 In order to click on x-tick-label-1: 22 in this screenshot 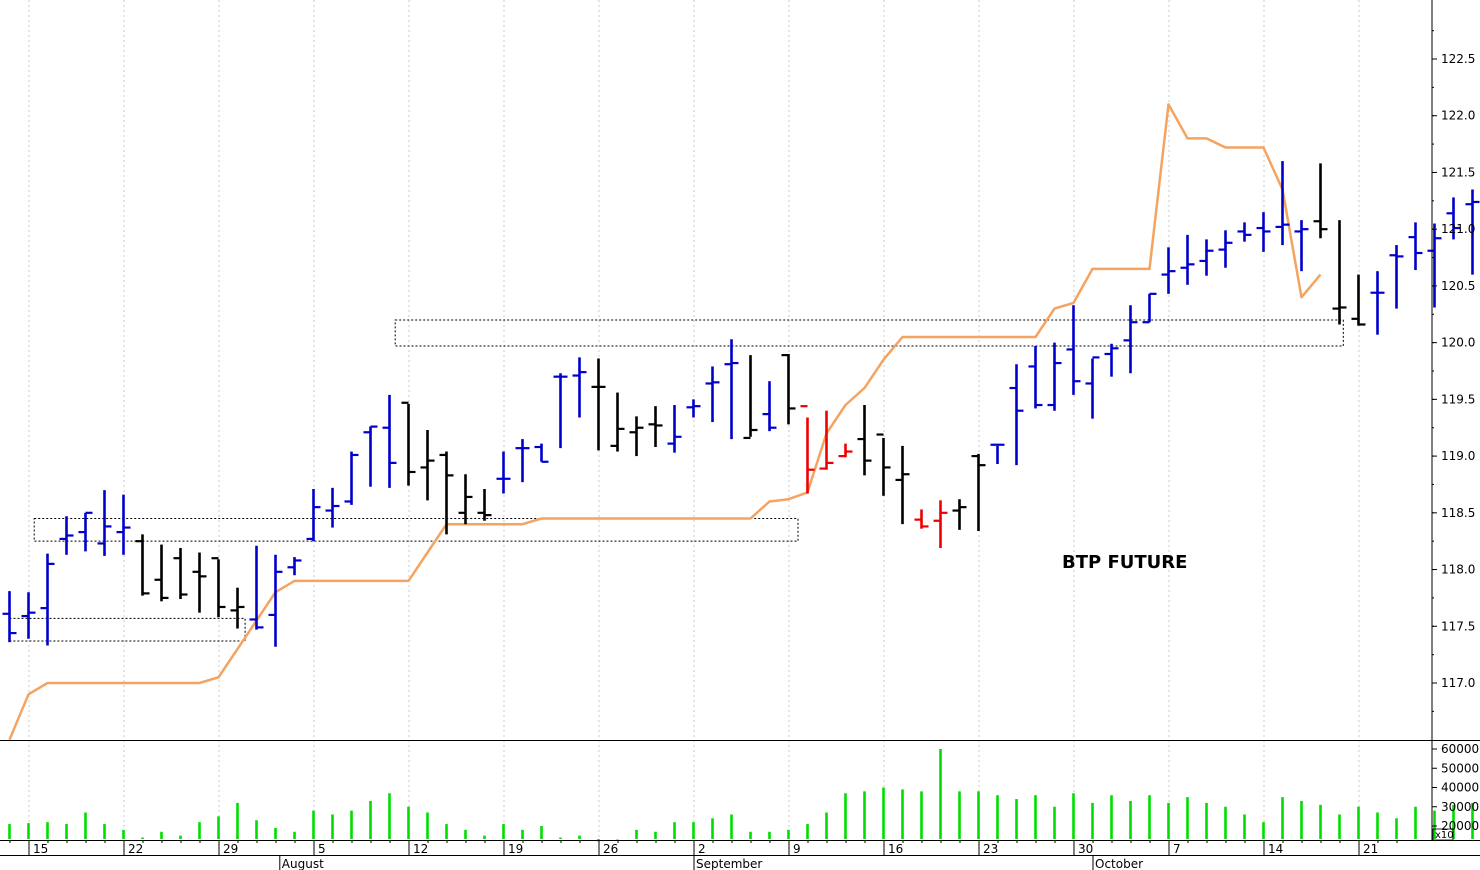, I will do `click(135, 849)`.